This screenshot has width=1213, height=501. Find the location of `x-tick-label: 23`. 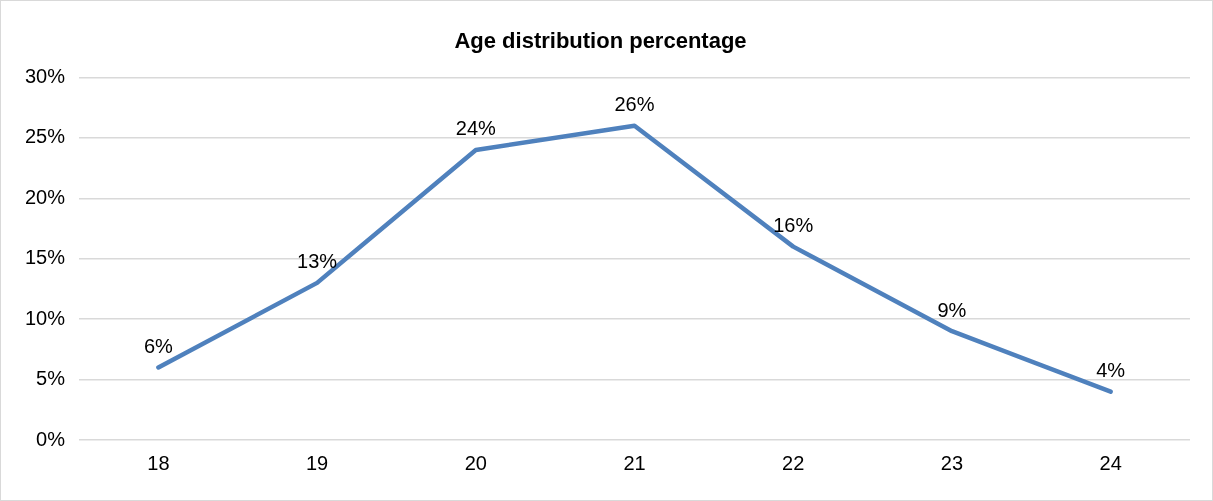

x-tick-label: 23 is located at coordinates (952, 462).